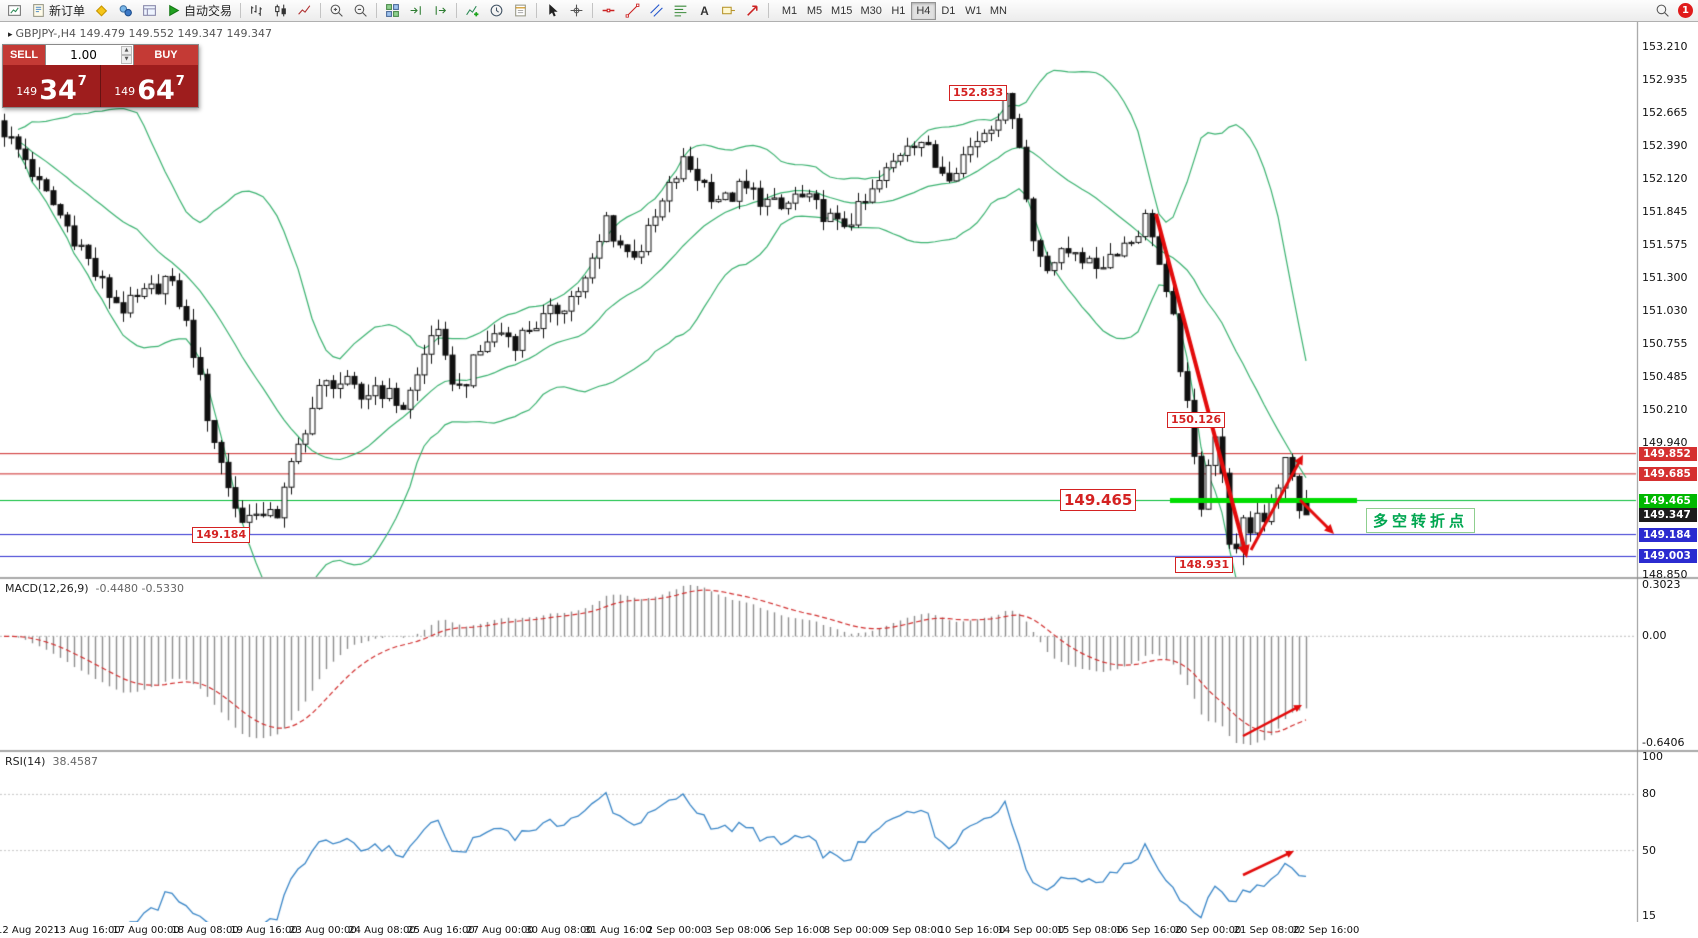 Image resolution: width=1698 pixels, height=938 pixels. What do you see at coordinates (440, 11) in the screenshot?
I see `chart-shift-button` at bounding box center [440, 11].